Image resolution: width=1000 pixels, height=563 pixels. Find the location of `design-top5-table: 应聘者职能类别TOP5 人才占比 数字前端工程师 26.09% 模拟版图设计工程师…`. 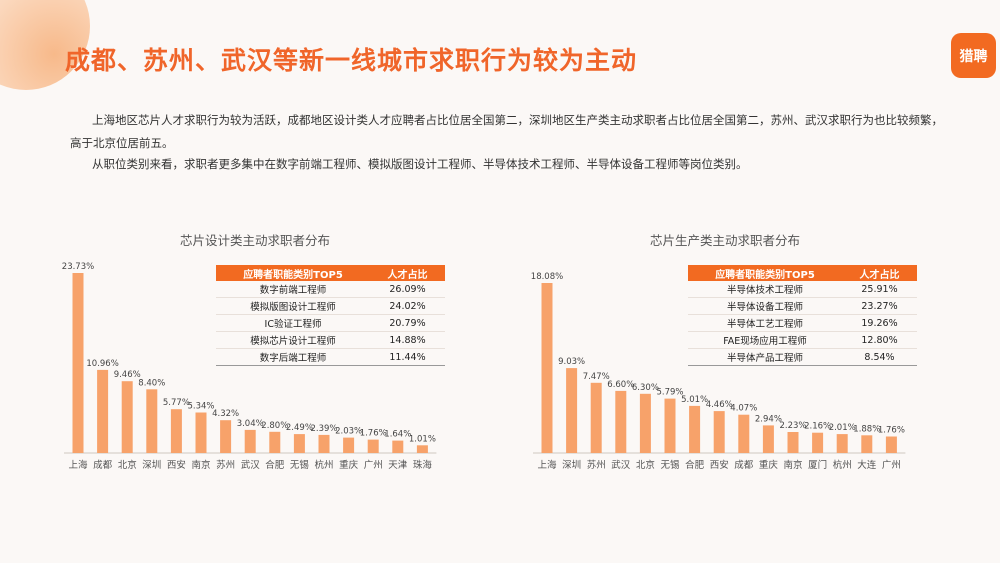

design-top5-table: 应聘者职能类别TOP5 人才占比 数字前端工程师 26.09% 模拟版图设计工程师… is located at coordinates (330, 315).